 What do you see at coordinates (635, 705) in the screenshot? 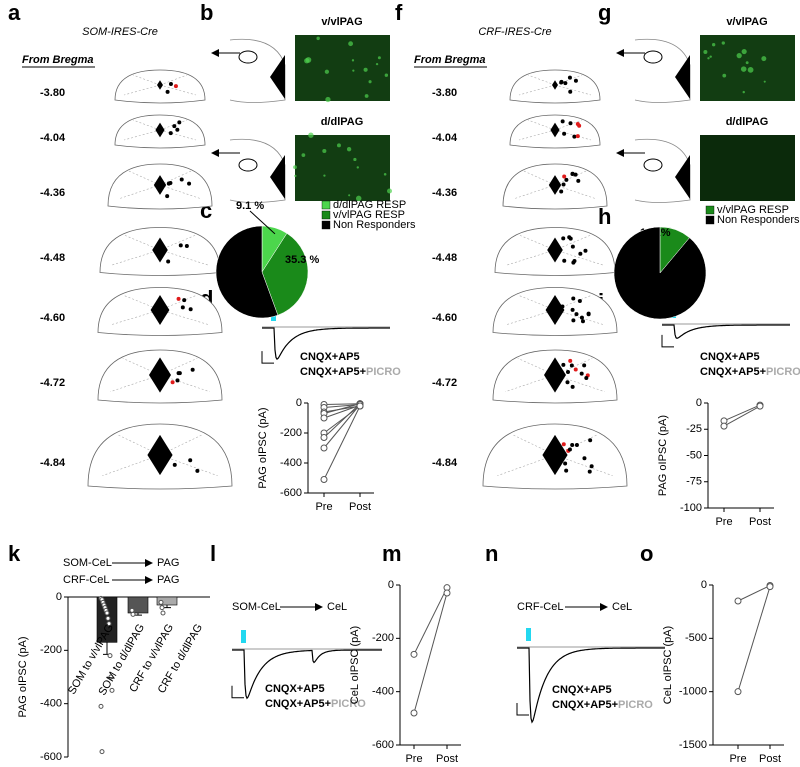
I see `washout-label: PICRO` at bounding box center [635, 705].